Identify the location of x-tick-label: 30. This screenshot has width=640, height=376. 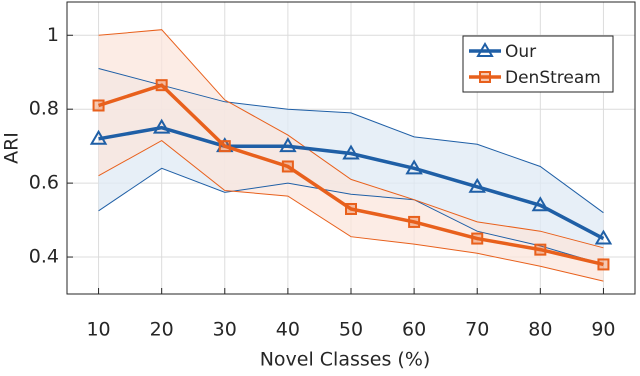
(225, 330).